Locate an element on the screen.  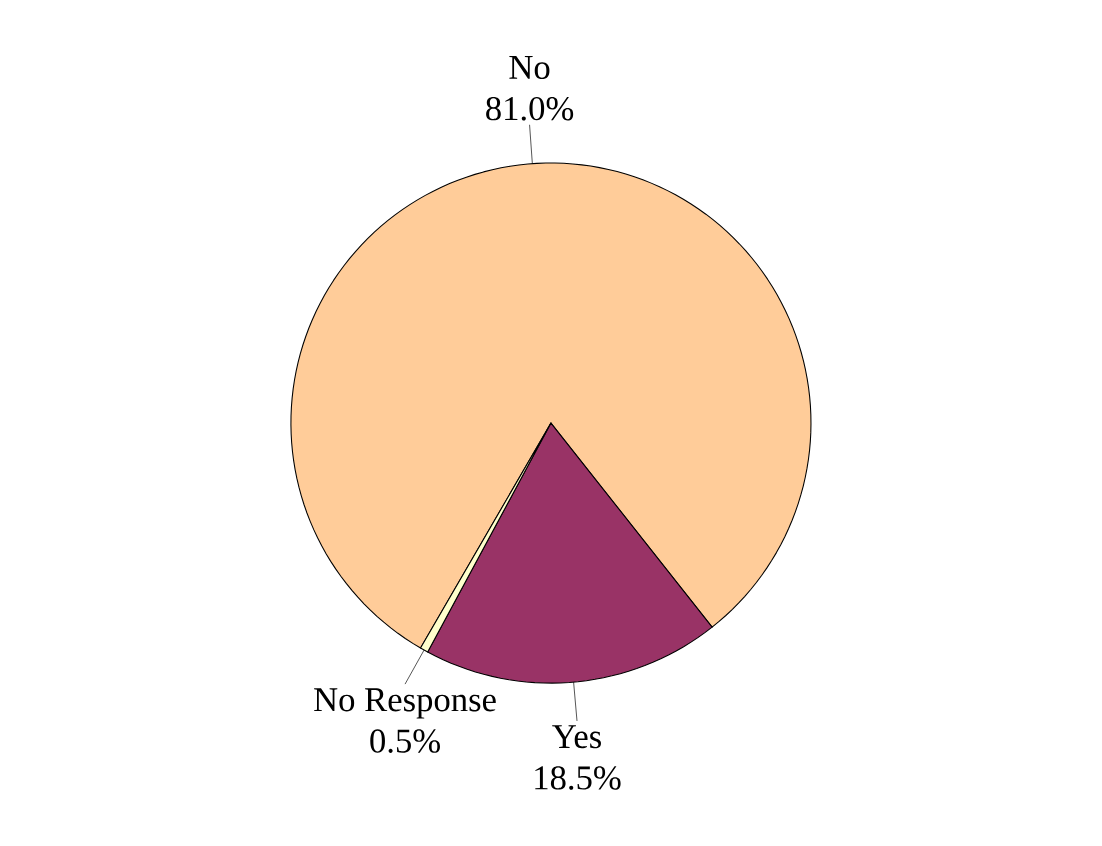
data-label: 81.0% is located at coordinates (530, 108).